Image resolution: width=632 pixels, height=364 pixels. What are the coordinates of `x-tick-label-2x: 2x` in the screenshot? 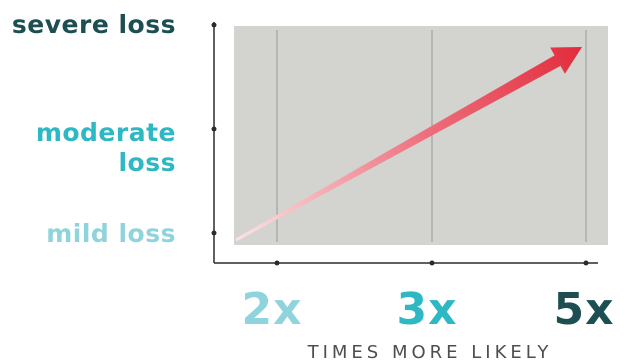 It's located at (272, 309).